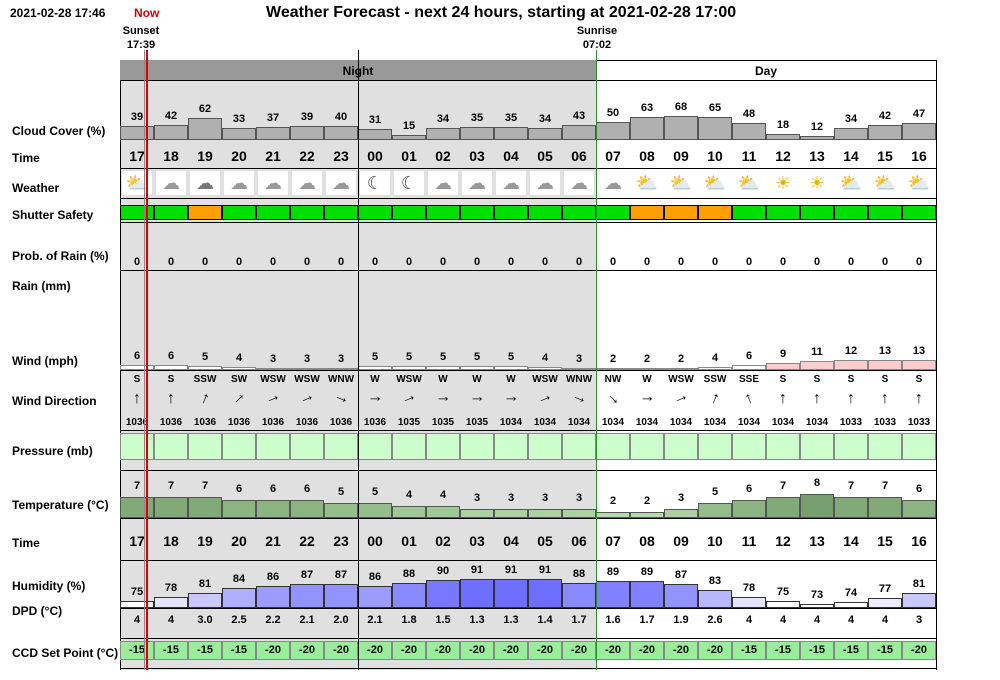 The height and width of the screenshot is (680, 1000). Describe the element at coordinates (341, 492) in the screenshot. I see `temperature-value: 5` at that location.